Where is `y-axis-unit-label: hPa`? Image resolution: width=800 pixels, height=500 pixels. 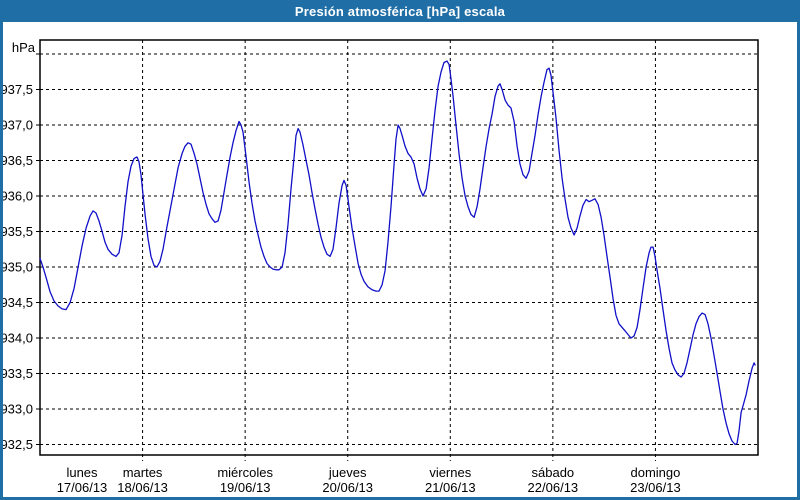 y-axis-unit-label: hPa is located at coordinates (24, 47).